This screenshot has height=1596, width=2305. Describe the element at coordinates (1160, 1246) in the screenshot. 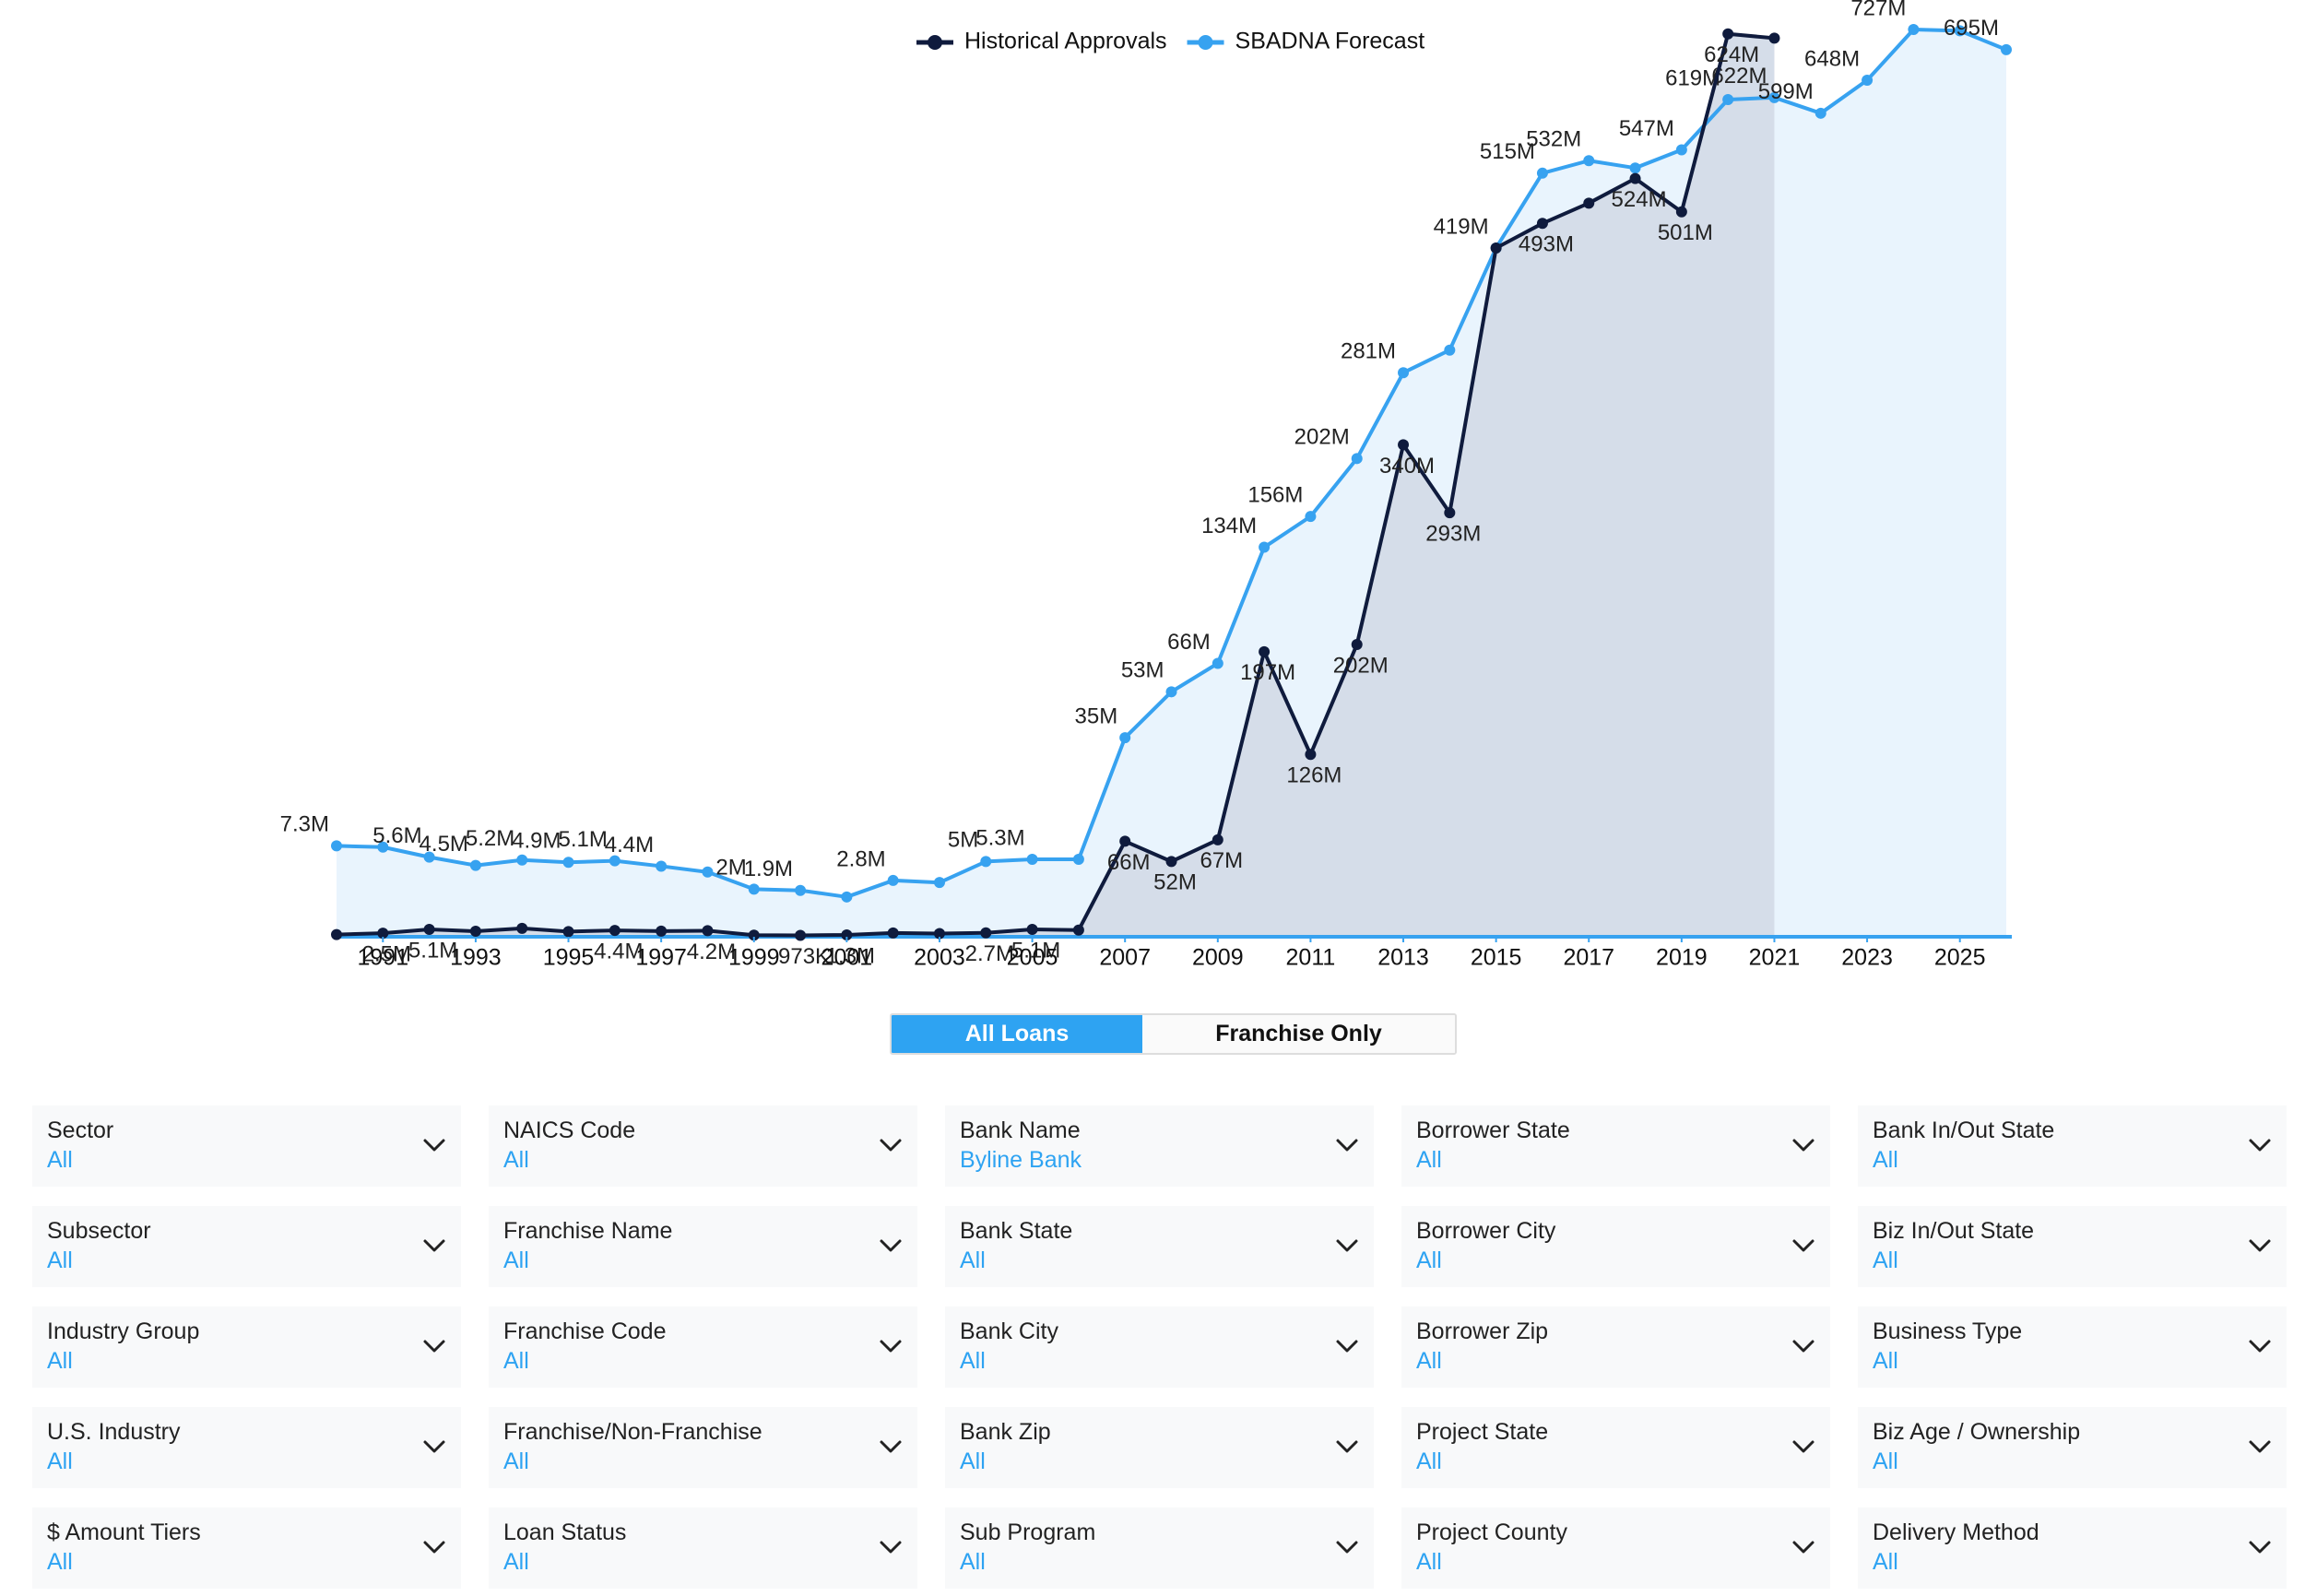

I see `filter-dropdown: Bank State All` at that location.